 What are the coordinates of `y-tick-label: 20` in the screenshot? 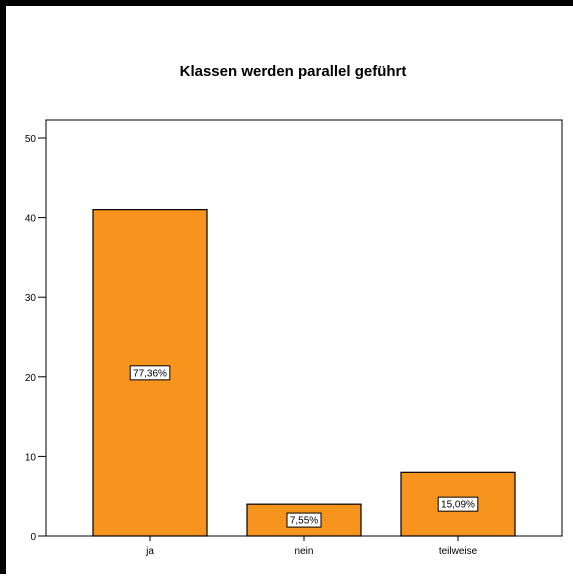 It's located at (31, 378).